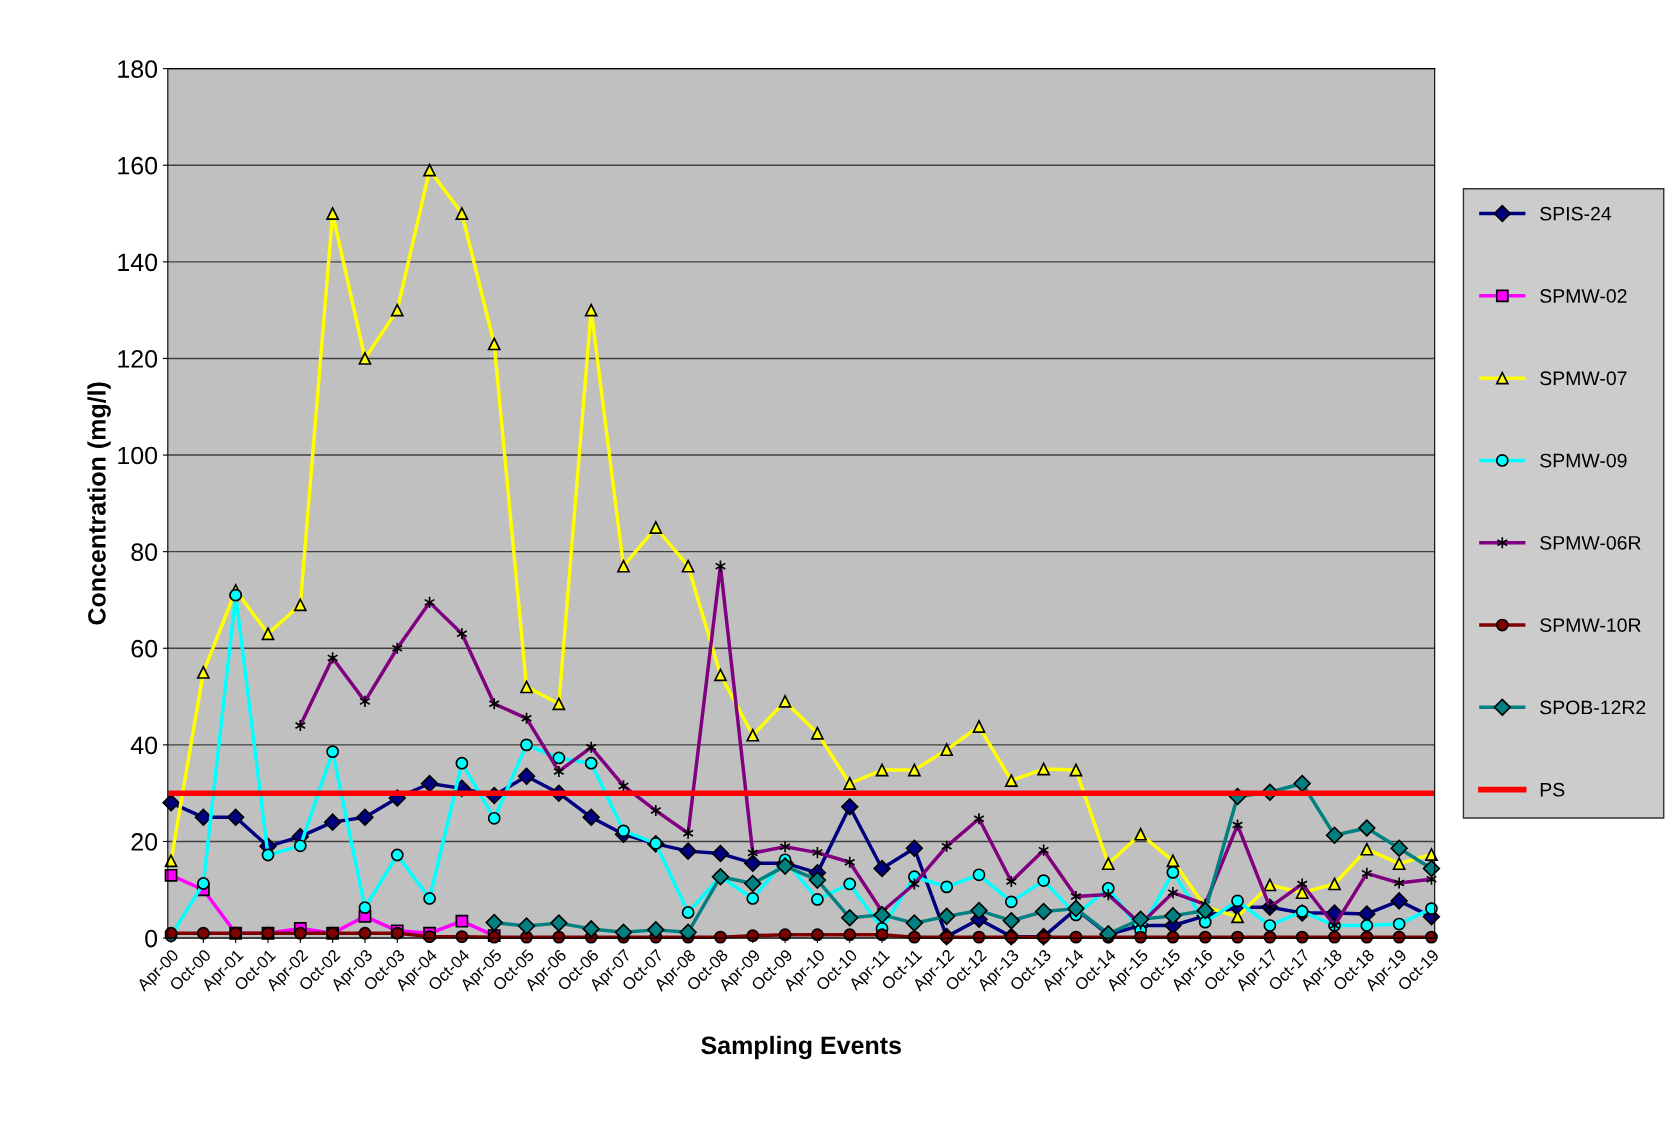  I want to click on y-tick-label: 80, so click(144, 552).